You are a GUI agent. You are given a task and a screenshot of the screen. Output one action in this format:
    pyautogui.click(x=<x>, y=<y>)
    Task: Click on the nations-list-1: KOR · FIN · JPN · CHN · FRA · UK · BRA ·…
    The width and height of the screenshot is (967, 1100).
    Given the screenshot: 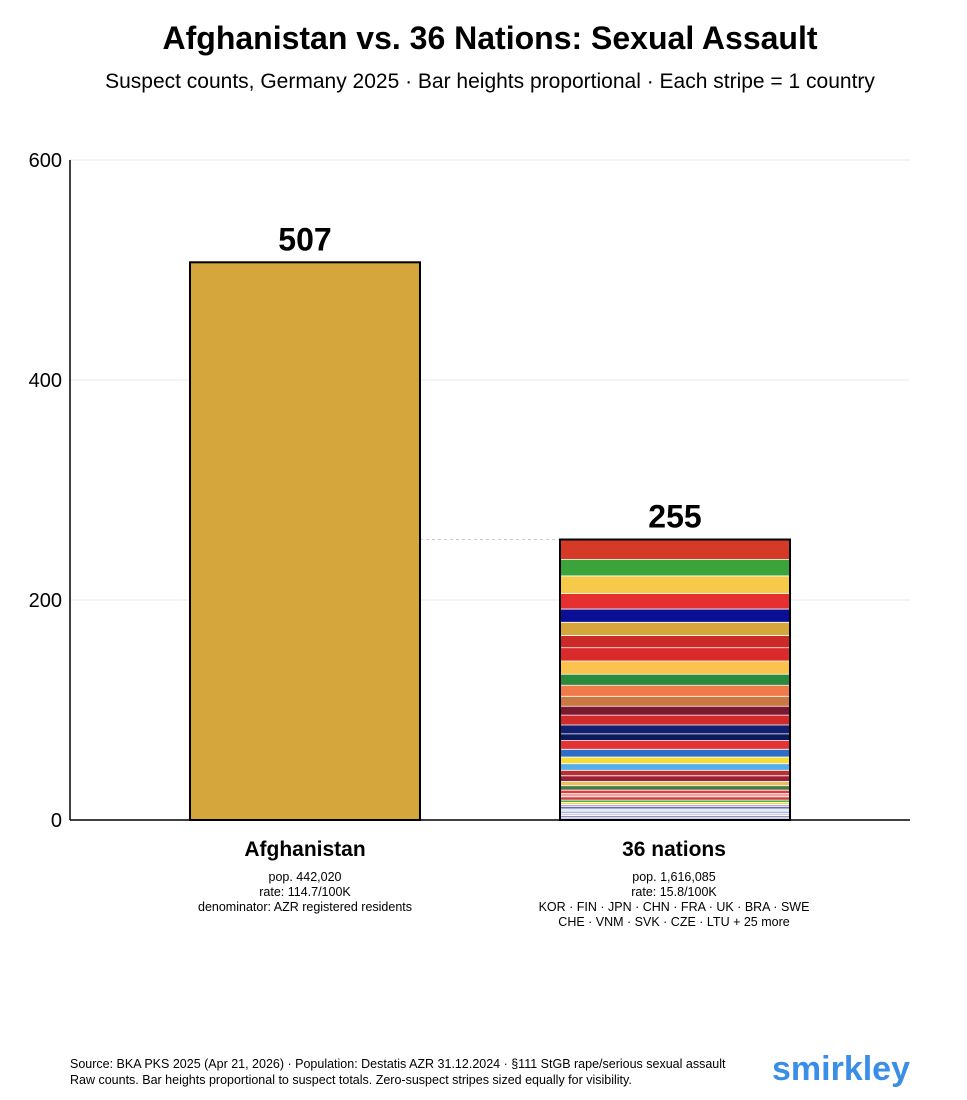 What is the action you would take?
    pyautogui.click(x=674, y=907)
    